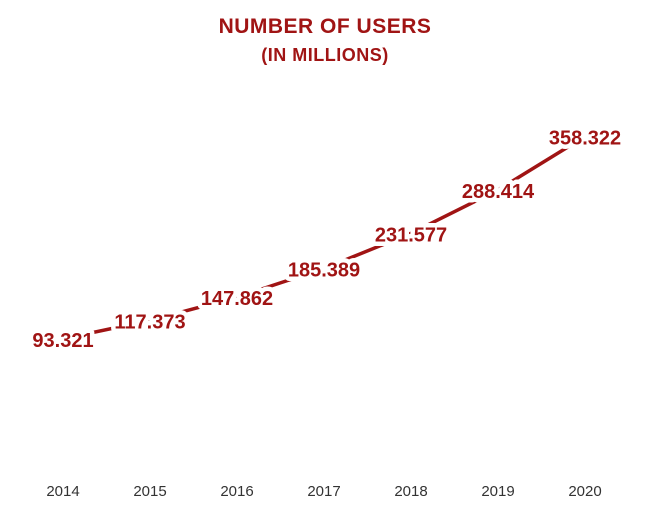 The image size is (650, 515). I want to click on x-tick-2019: 2019, so click(497, 491).